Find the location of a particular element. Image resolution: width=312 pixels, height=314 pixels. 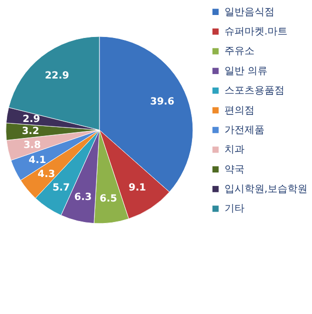

legend-label: 입시학원,보습학원 is located at coordinates (266, 190).